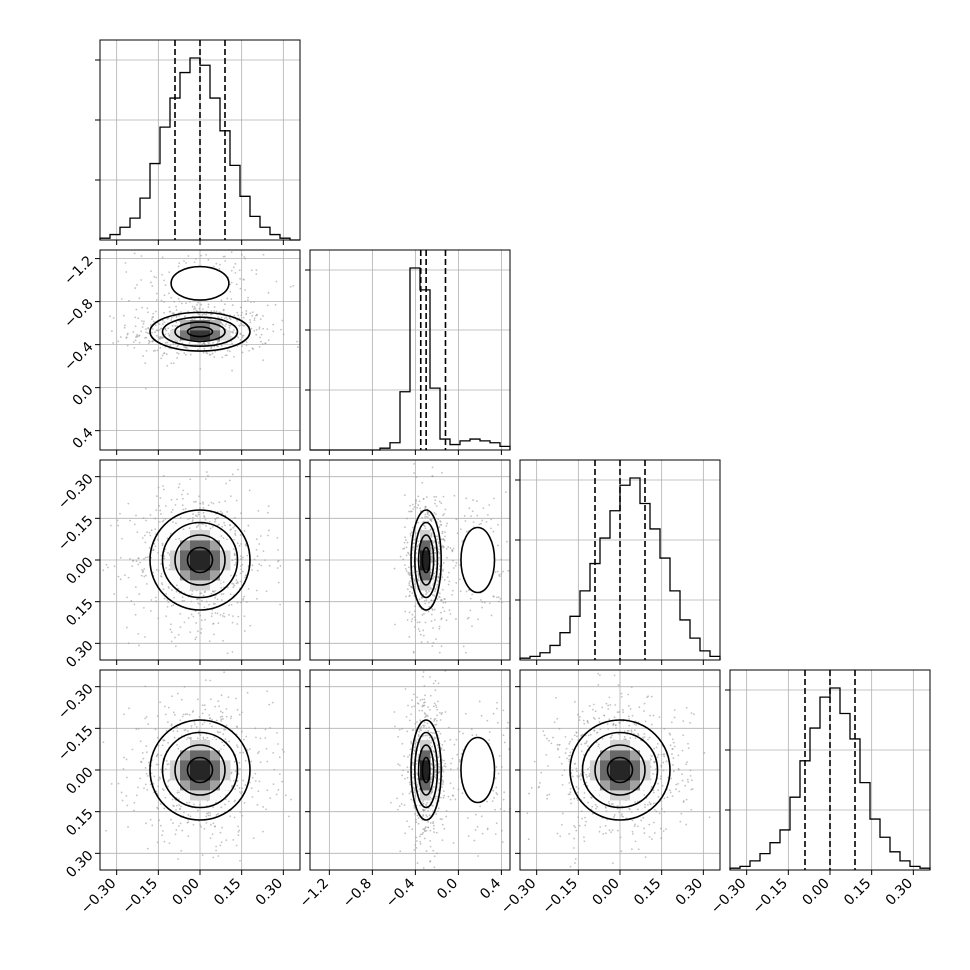 The image size is (970, 970). Describe the element at coordinates (400, 892) in the screenshot. I see `x-tick-label: −0.4` at that location.